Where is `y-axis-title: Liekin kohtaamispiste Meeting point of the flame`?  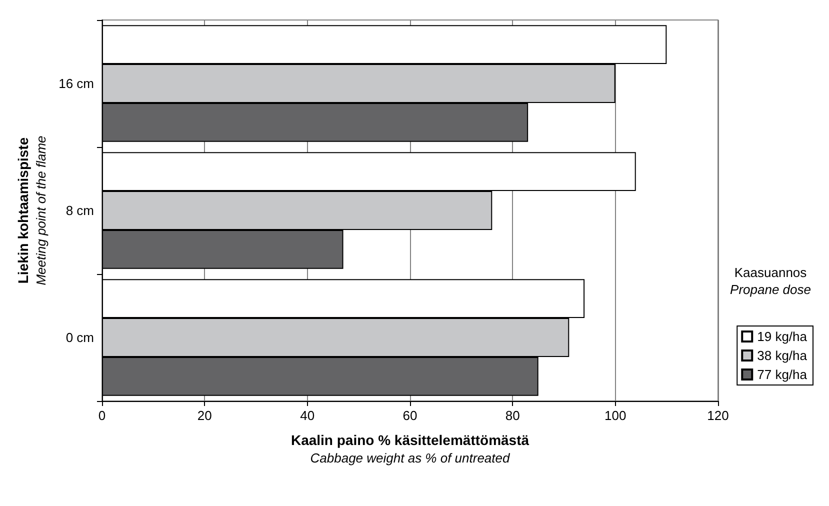
y-axis-title: Liekin kohtaamispiste Meeting point of the flame is located at coordinates (31, 211).